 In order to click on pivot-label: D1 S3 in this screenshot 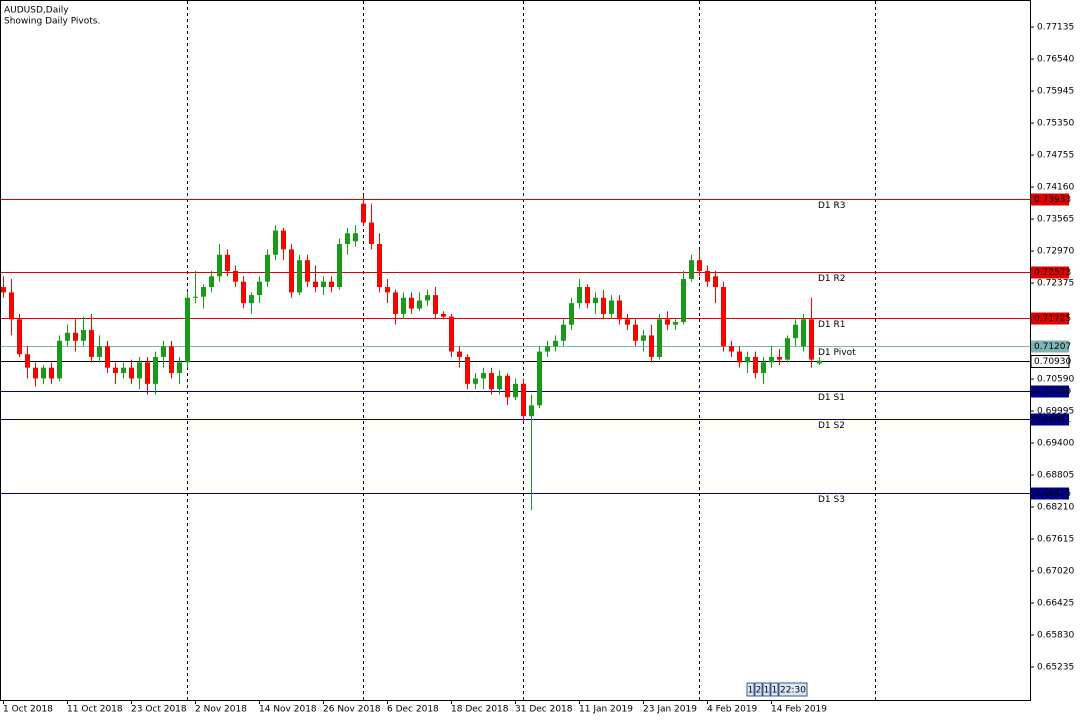, I will do `click(831, 500)`.